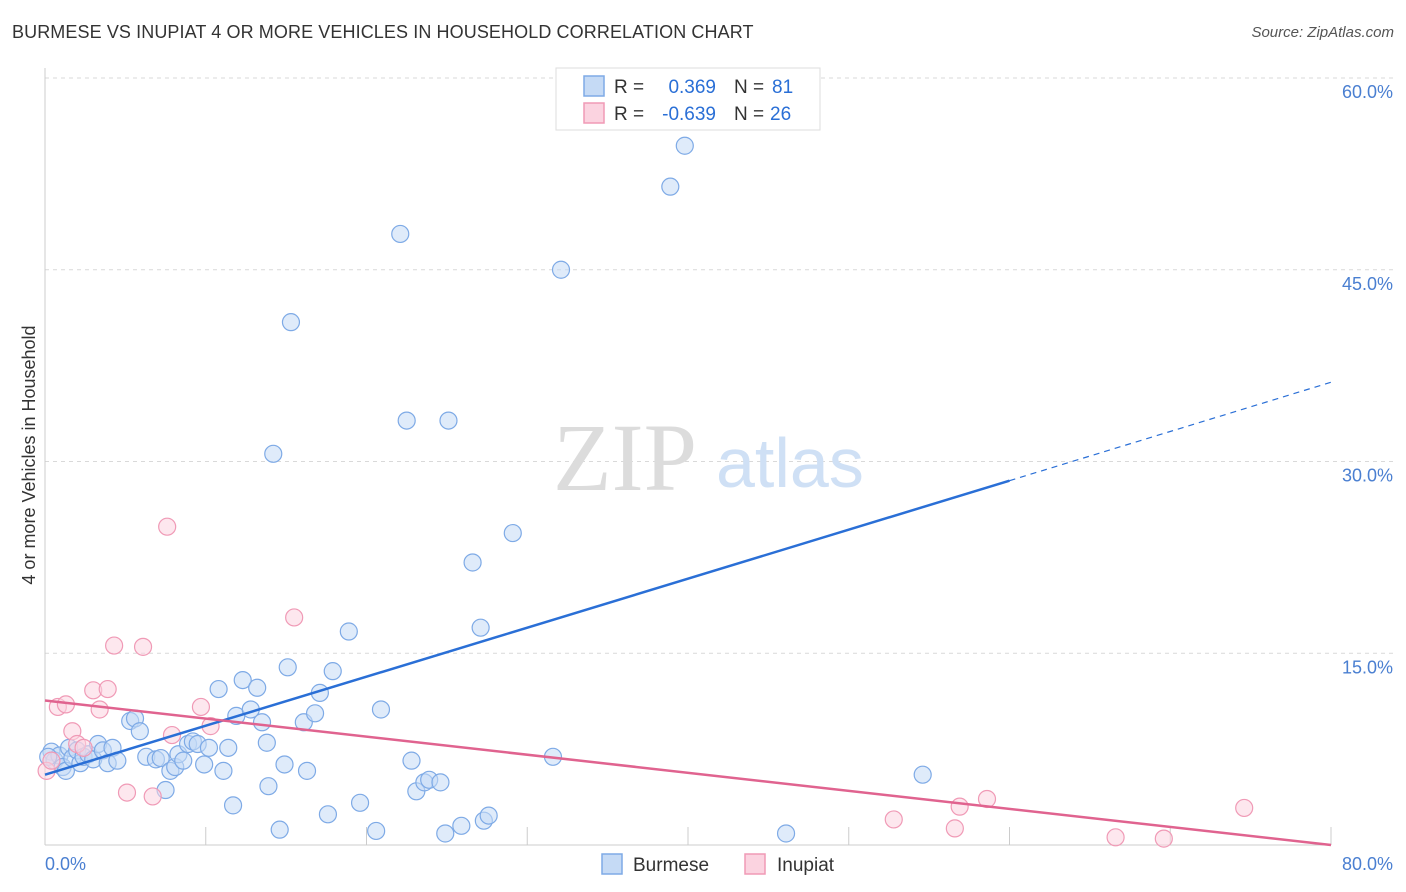  What do you see at coordinates (790, 463) in the screenshot?
I see `watermark-atlas: atlas` at bounding box center [790, 463].